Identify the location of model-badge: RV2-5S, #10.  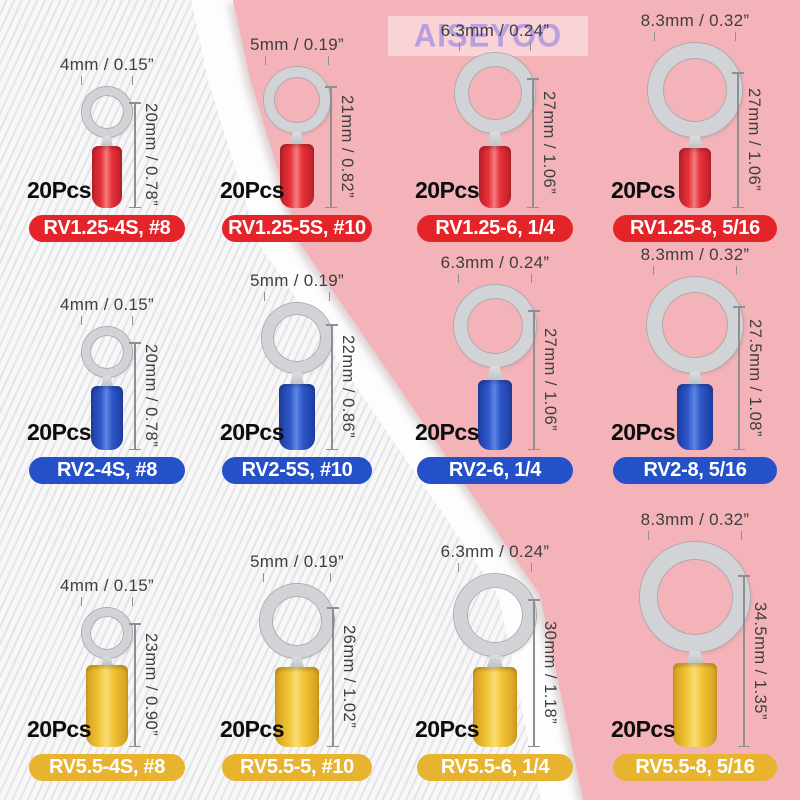
(297, 470).